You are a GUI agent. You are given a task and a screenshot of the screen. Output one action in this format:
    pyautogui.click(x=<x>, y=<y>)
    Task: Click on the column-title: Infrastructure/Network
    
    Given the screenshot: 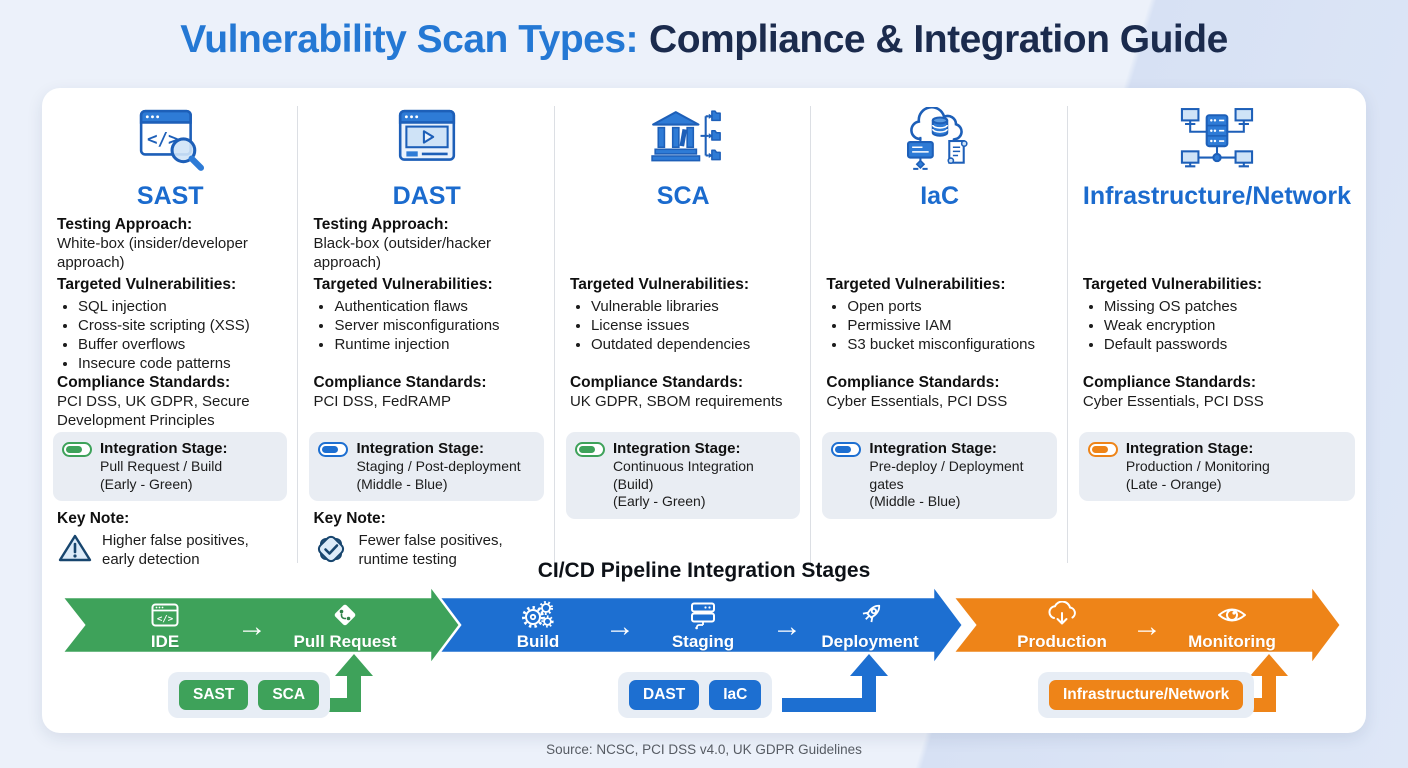 What is the action you would take?
    pyautogui.click(x=1216, y=195)
    